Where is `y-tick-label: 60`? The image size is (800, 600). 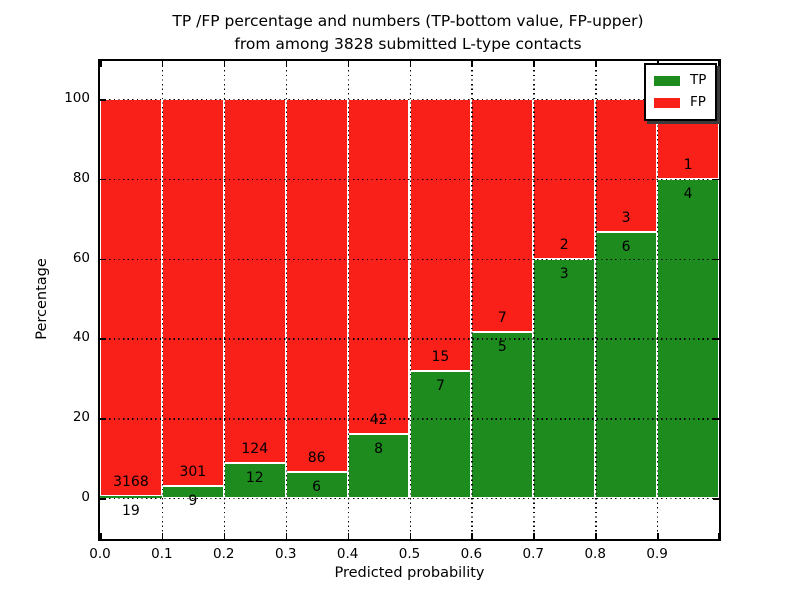
y-tick-label: 60 is located at coordinates (81, 257).